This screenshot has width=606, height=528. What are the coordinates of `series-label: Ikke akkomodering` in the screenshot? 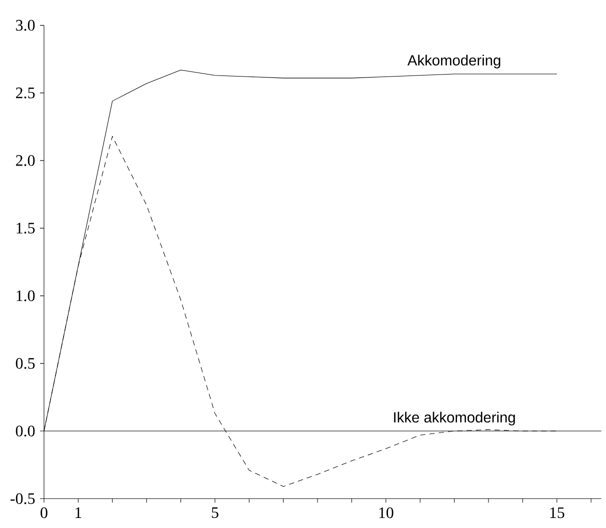 It's located at (454, 419).